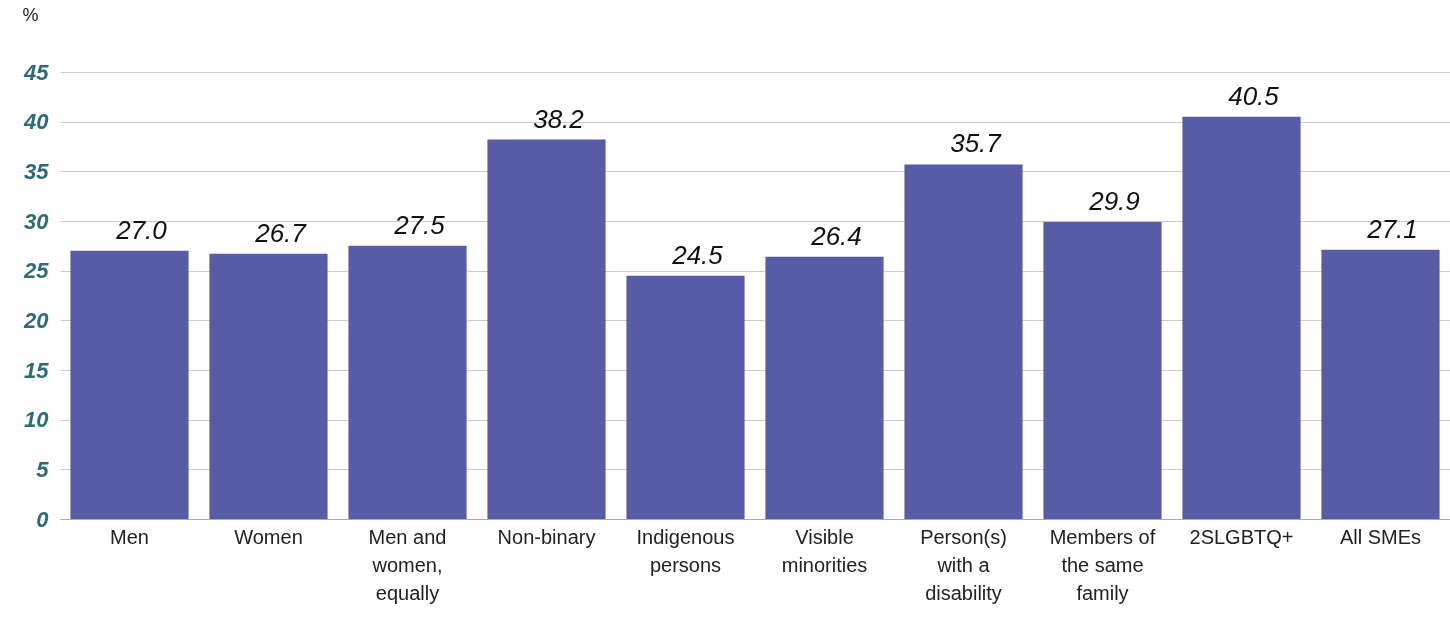 The width and height of the screenshot is (1450, 620). What do you see at coordinates (37, 221) in the screenshot?
I see `y-tick-label: 30` at bounding box center [37, 221].